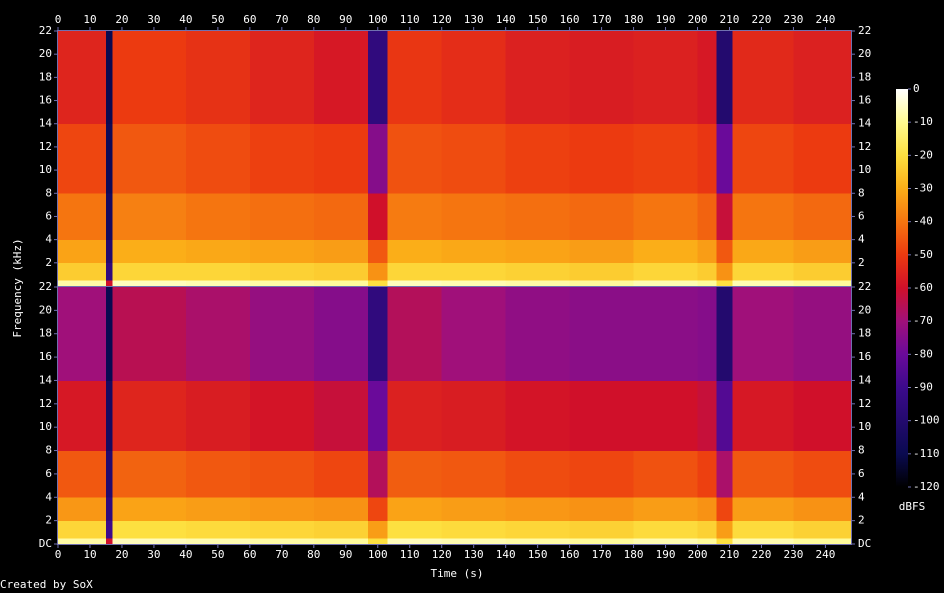 This screenshot has width=944, height=593. What do you see at coordinates (538, 19) in the screenshot?
I see `x-tick-label: 150` at bounding box center [538, 19].